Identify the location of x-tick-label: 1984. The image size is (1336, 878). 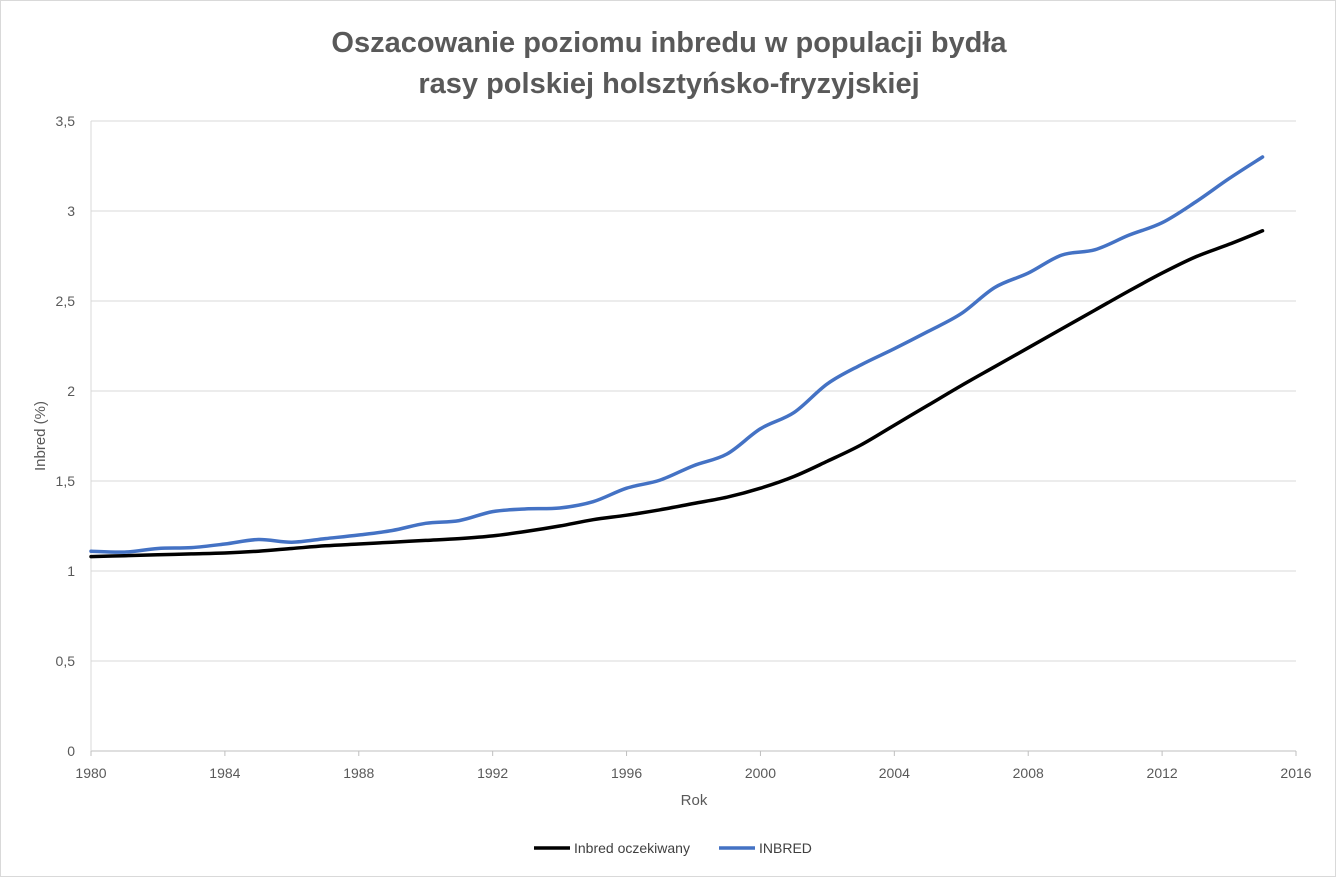
(224, 773).